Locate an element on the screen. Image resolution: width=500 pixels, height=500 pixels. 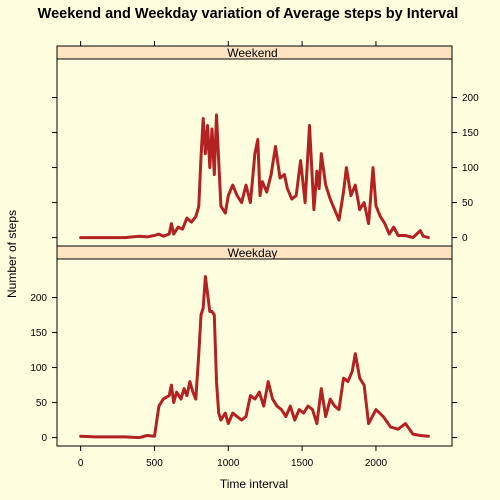
y-tick-label-weekend: 150 is located at coordinates (470, 133).